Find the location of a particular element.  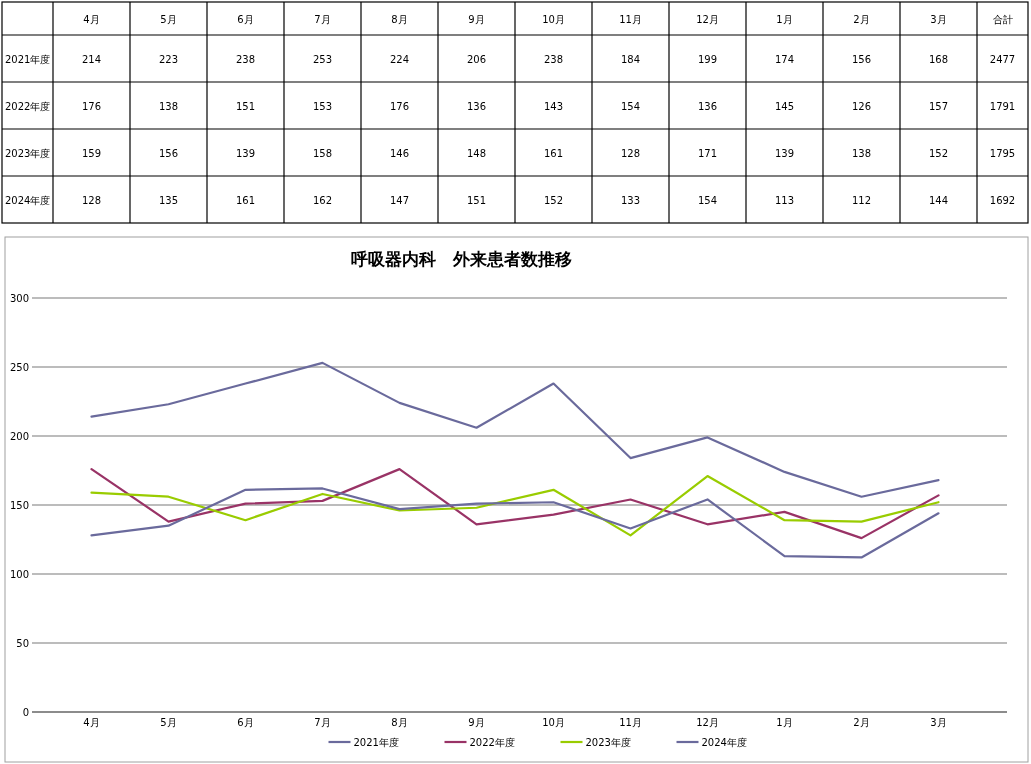

value-label: 153 is located at coordinates (322, 106).